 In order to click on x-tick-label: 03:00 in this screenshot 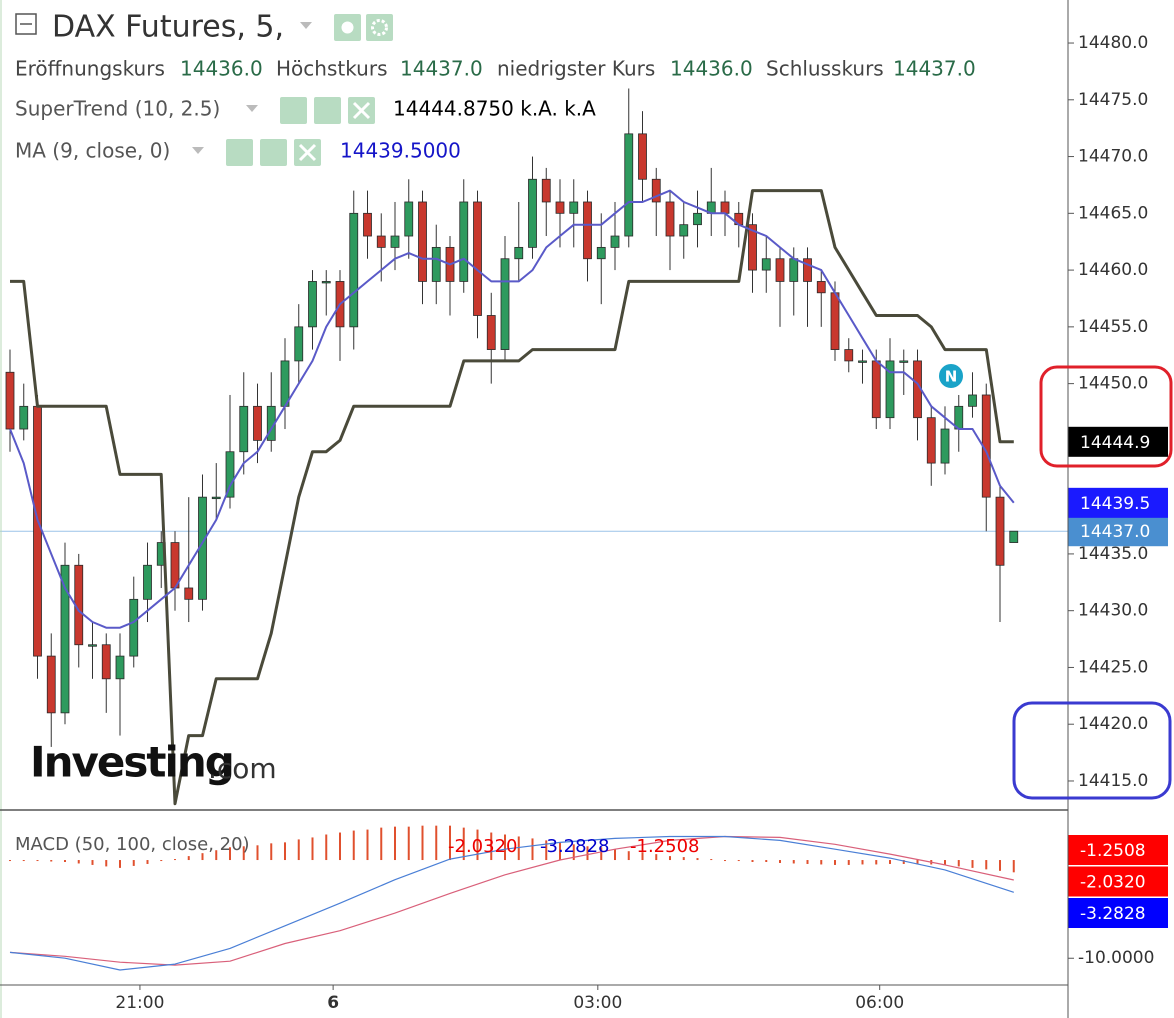, I will do `click(597, 1003)`.